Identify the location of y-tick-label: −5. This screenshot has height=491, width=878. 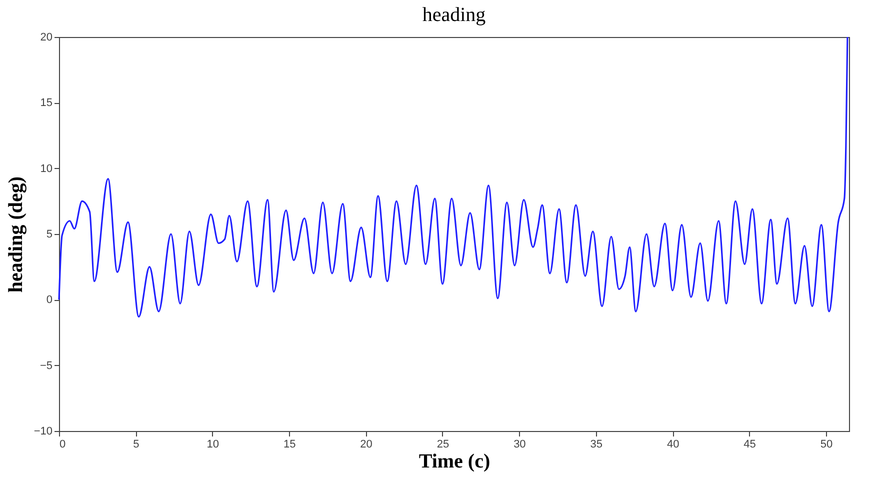
(46, 366).